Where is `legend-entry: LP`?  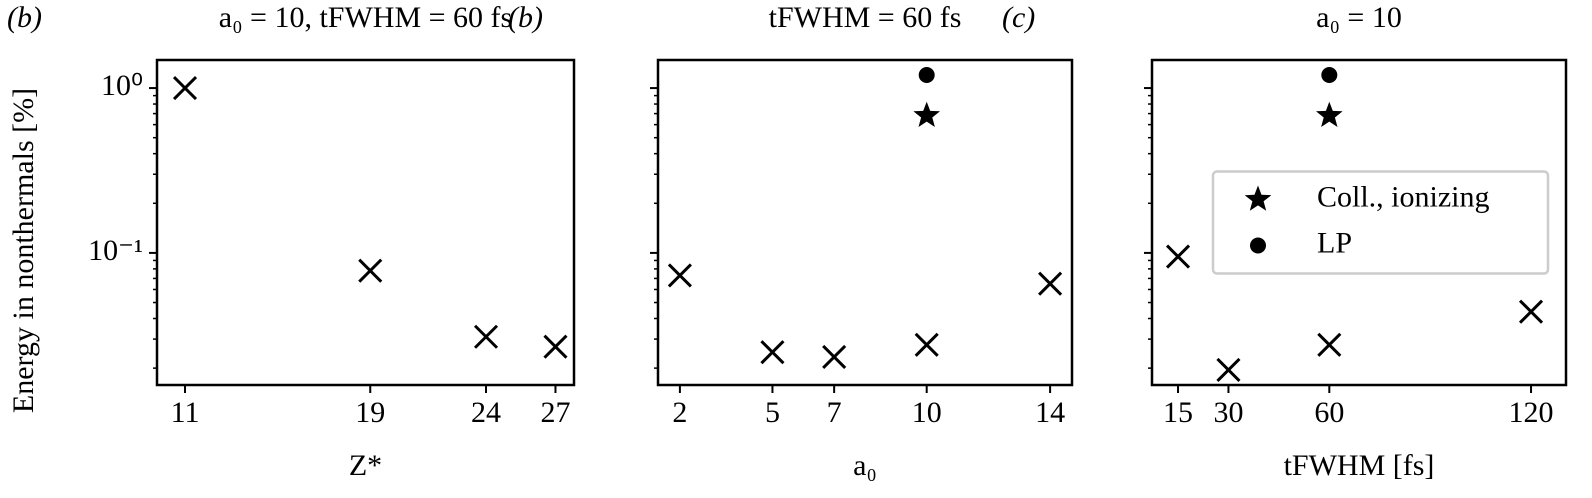 legend-entry: LP is located at coordinates (1334, 242).